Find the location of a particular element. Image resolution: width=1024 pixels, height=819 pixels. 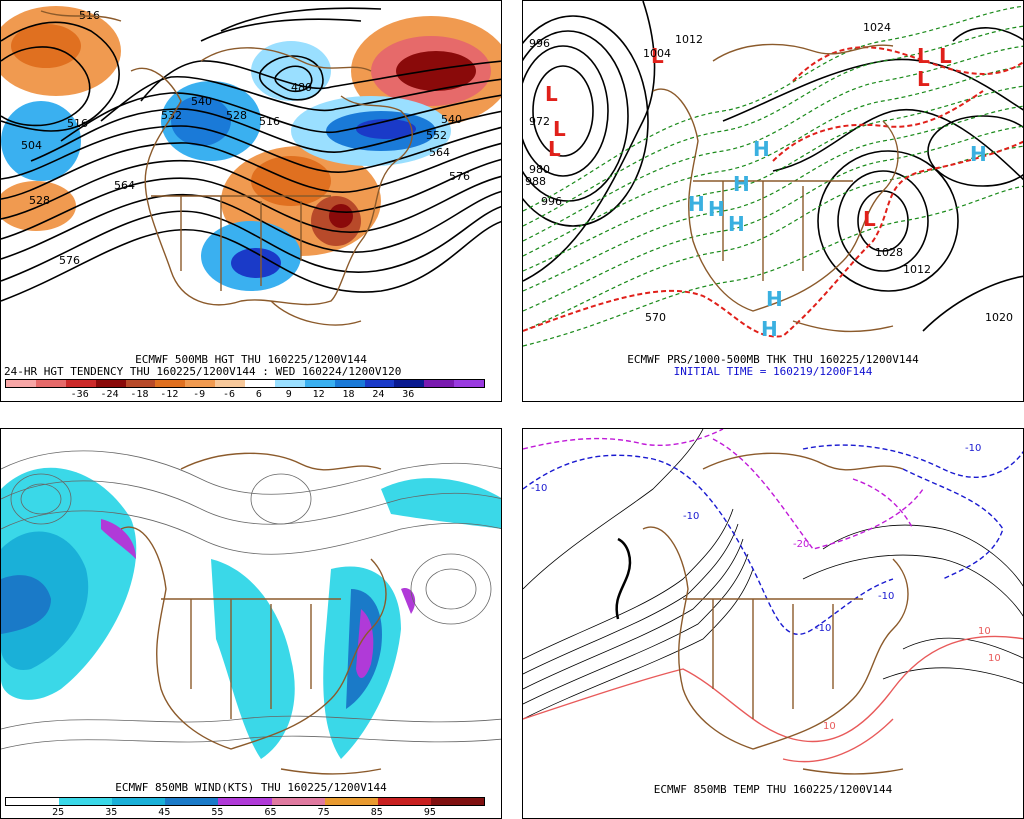

contour-label: 480 is located at coordinates (301, 87).